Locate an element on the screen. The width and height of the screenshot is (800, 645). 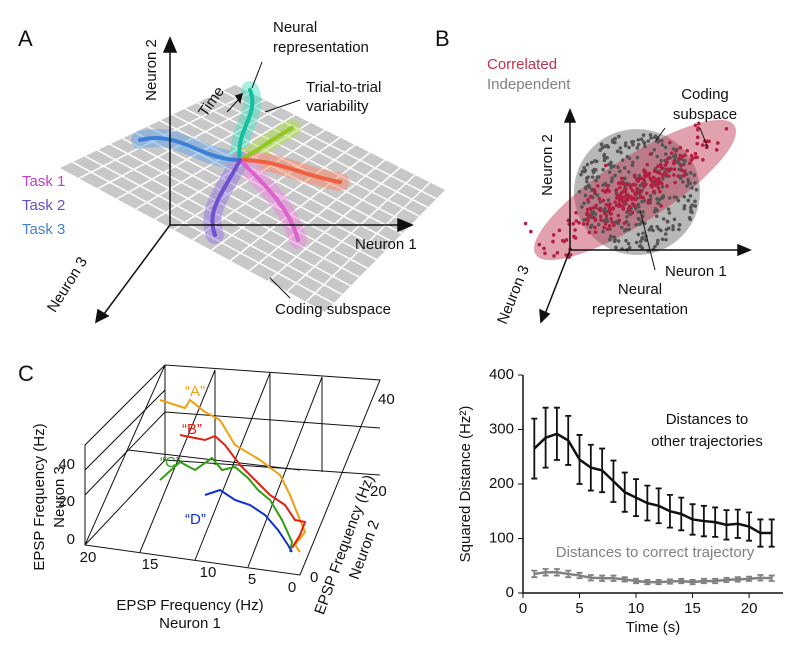
tick-label: 40 is located at coordinates (66, 464).